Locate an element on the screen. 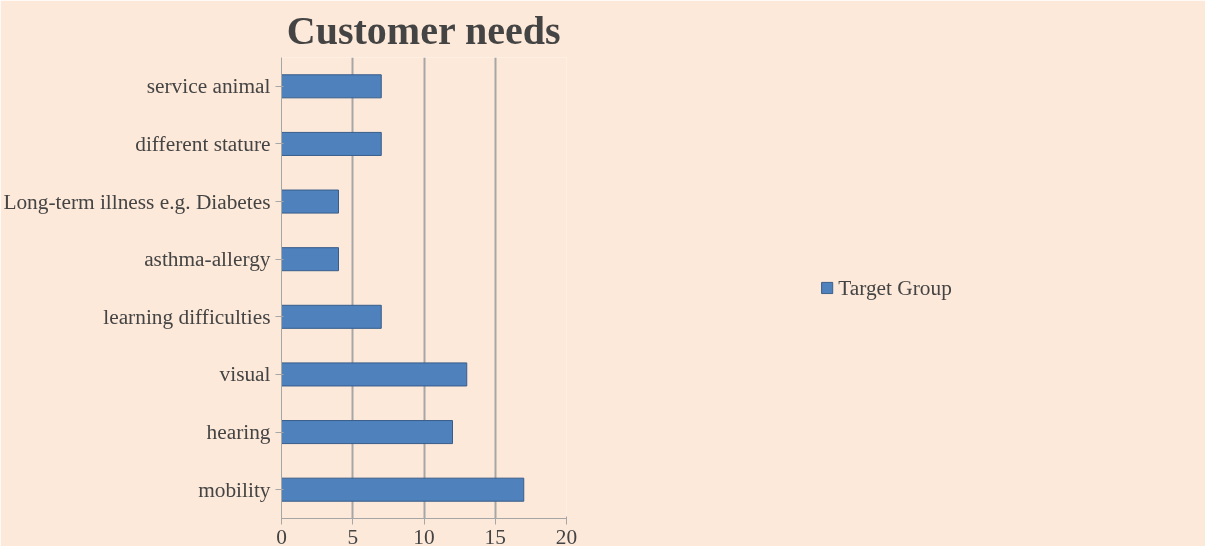 This screenshot has width=1211, height=552. chart-title: Customer needs is located at coordinates (423, 30).